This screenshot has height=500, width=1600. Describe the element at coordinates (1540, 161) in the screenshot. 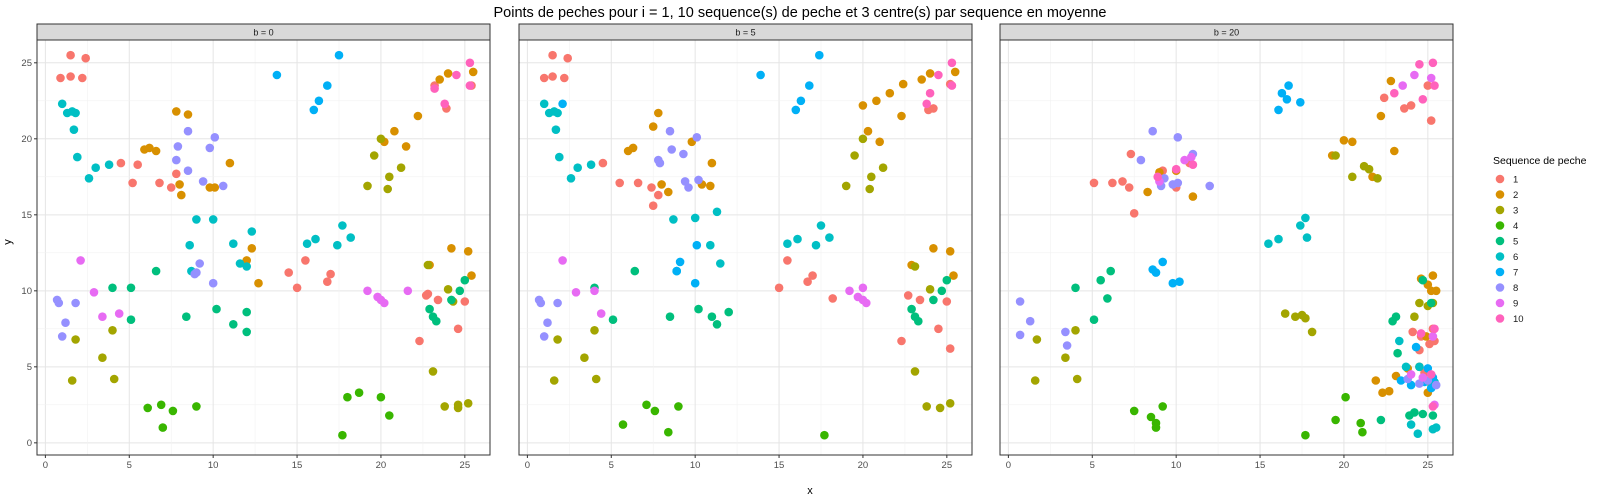

I see `legend-title: Sequence de peche` at that location.